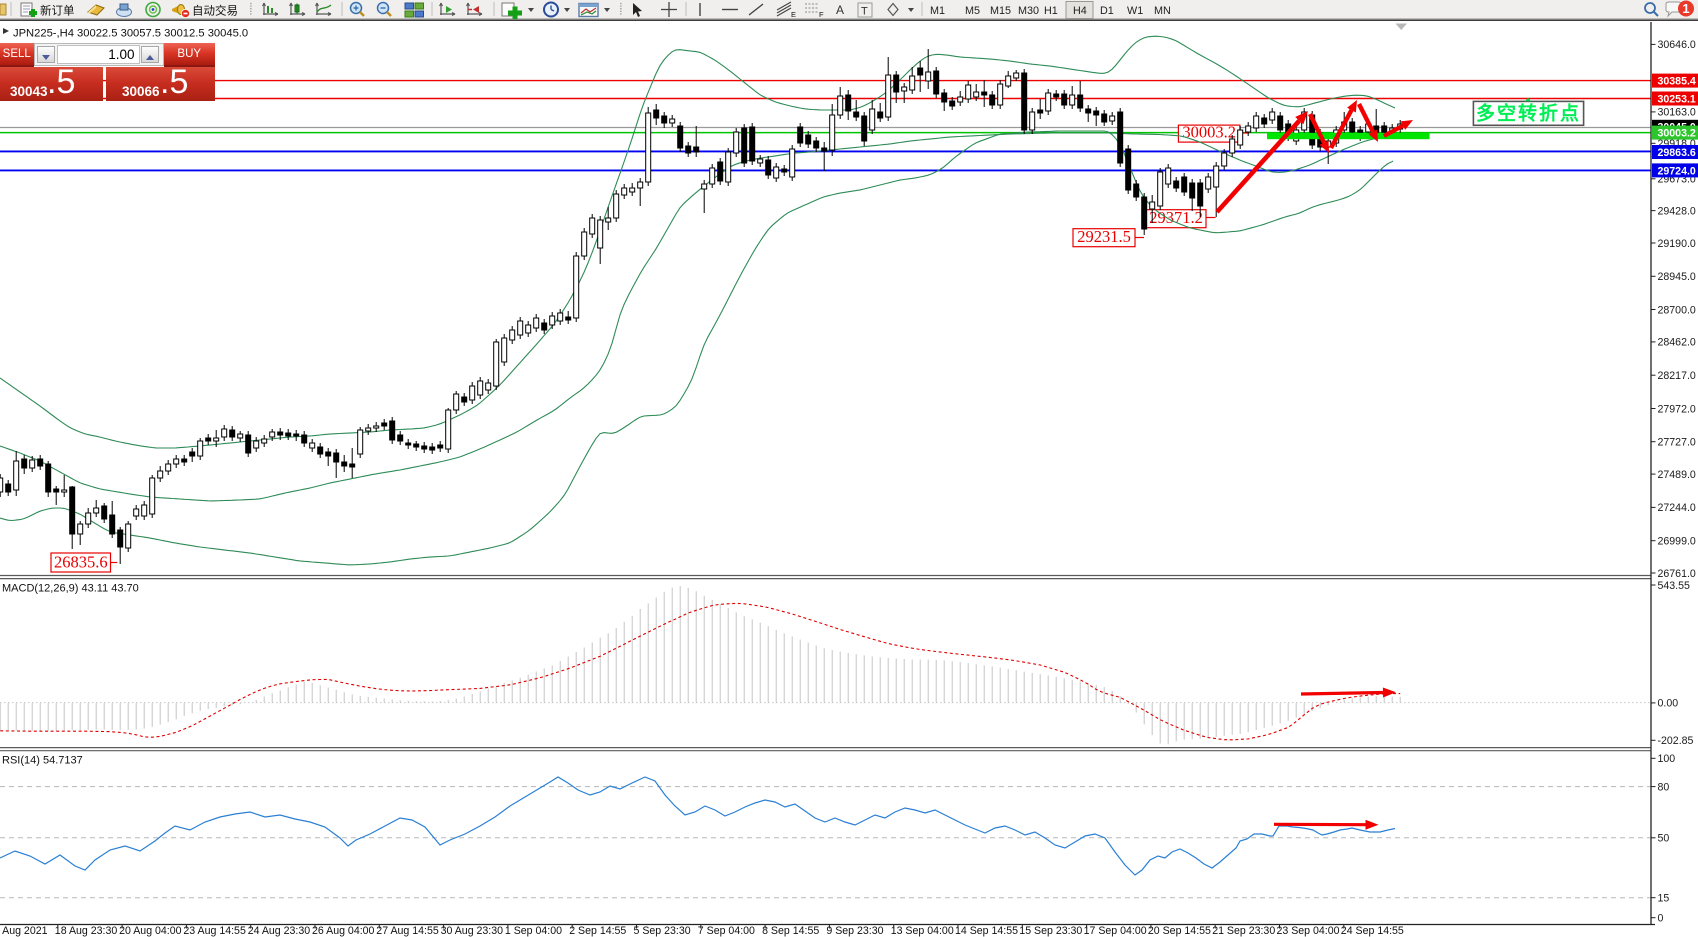  Describe the element at coordinates (1677, 409) in the screenshot. I see `svg-text: 27972.0` at that location.